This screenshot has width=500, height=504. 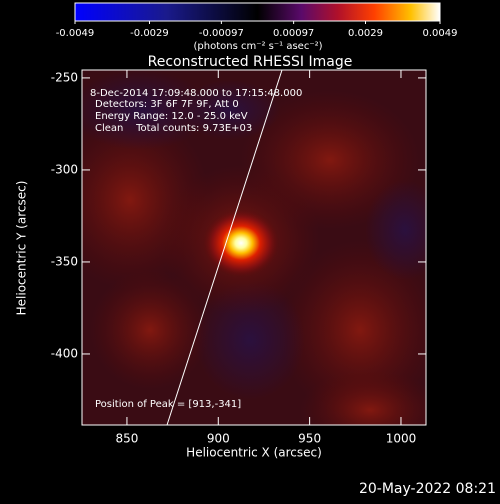 What do you see at coordinates (257, 46) in the screenshot?
I see `colorbar-label: (photons cm⁻² s⁻¹ asec⁻²)` at bounding box center [257, 46].